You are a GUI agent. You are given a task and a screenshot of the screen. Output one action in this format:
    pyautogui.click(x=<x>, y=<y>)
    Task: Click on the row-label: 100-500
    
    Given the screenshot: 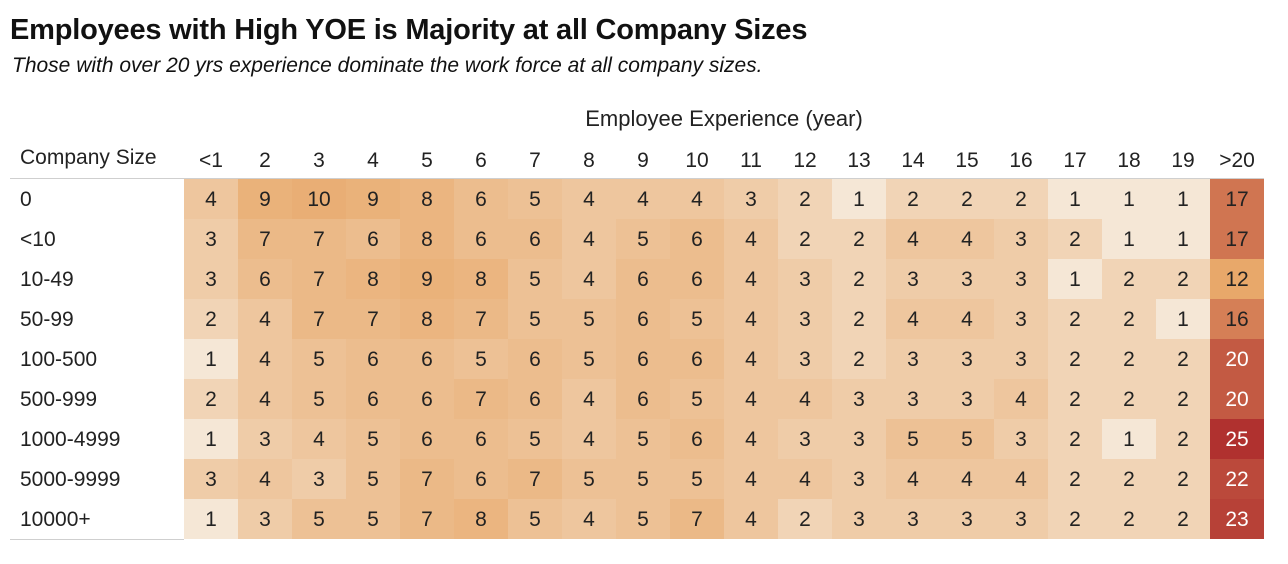 What is the action you would take?
    pyautogui.click(x=58, y=359)
    